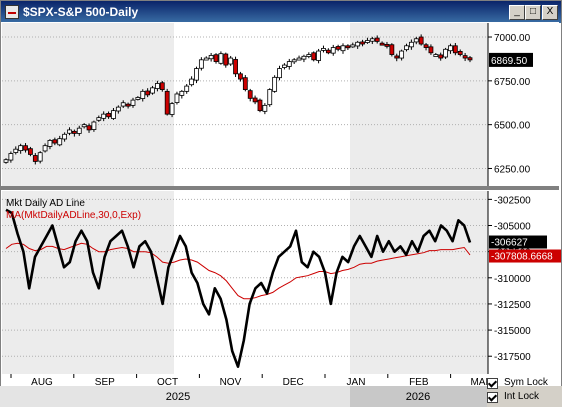 The height and width of the screenshot is (407, 562). Describe the element at coordinates (419, 381) in the screenshot. I see `month-label: FEB` at that location.